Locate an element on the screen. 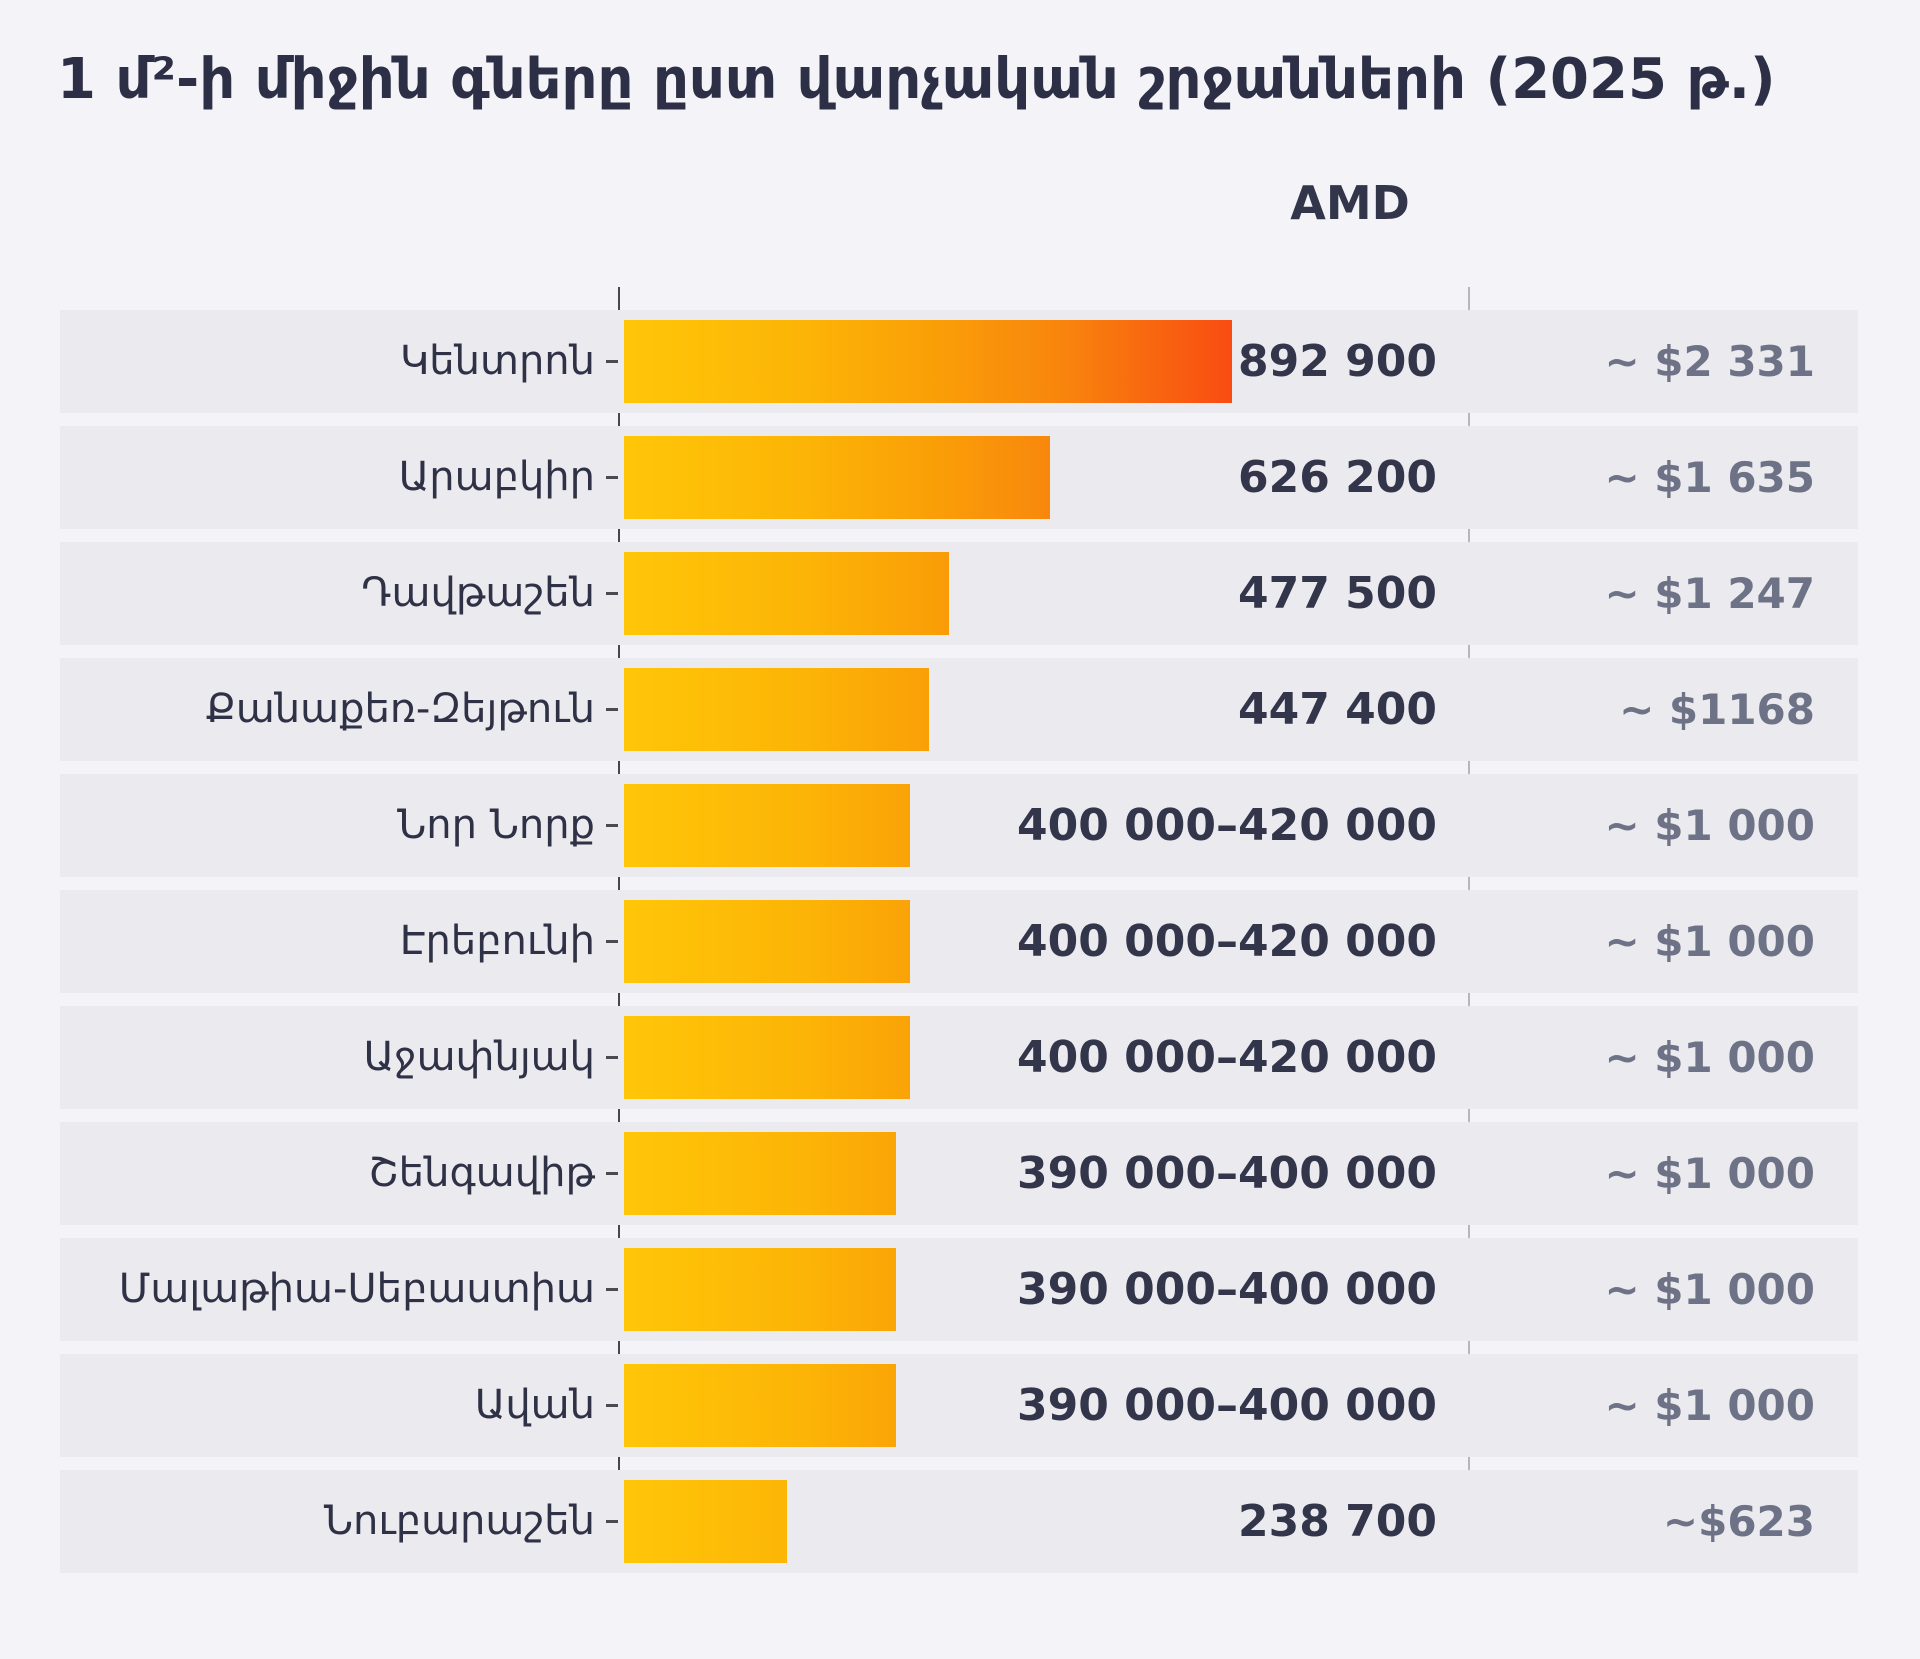  chart-row: Ավան 390 000–400 000 ~ $1 000 is located at coordinates (959, 1405).